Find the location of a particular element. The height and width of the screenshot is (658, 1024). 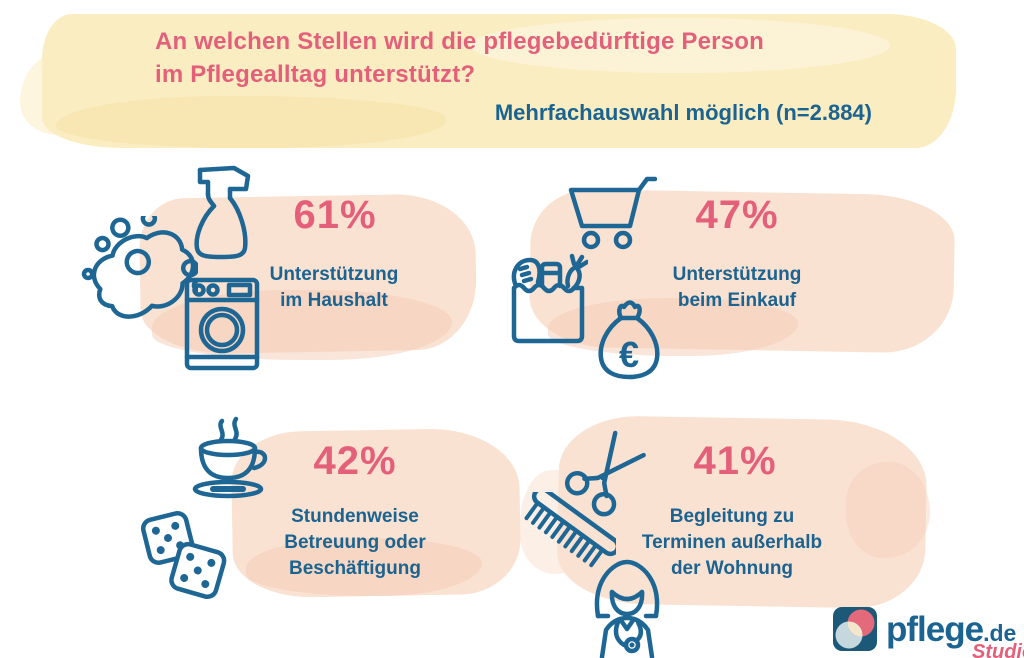

stat-block-haushalt: 61% Unterstützung im Haushalt is located at coordinates (285, 267).